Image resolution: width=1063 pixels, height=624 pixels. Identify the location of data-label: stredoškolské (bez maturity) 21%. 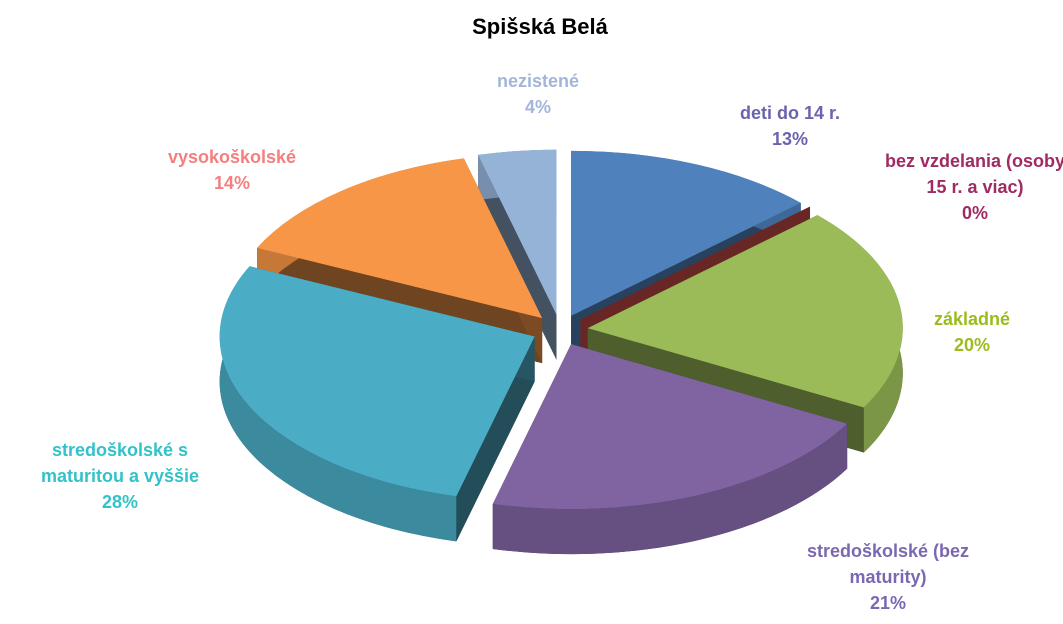
(888, 577).